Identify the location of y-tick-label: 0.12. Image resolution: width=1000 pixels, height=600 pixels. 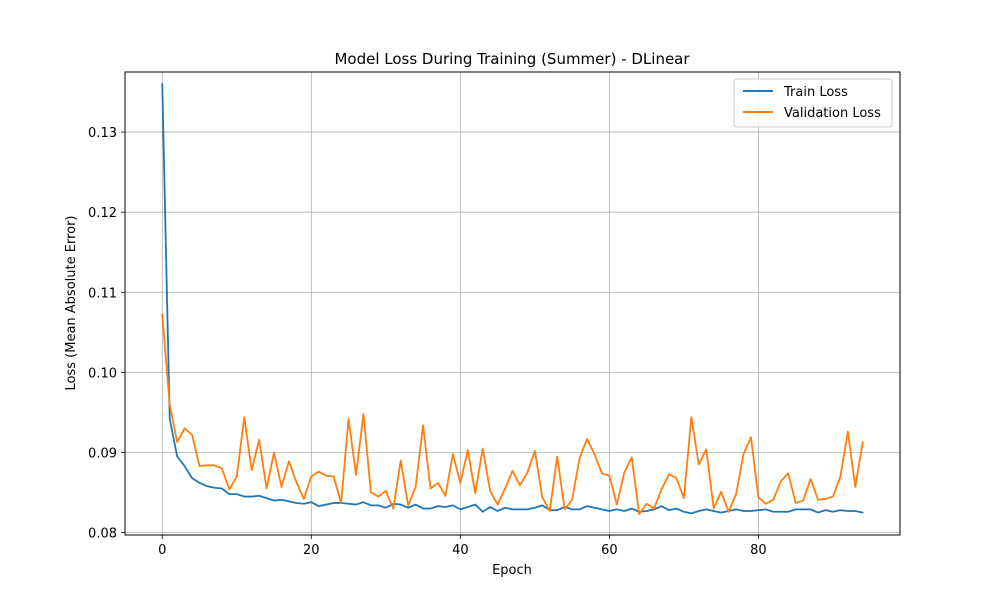
(102, 213).